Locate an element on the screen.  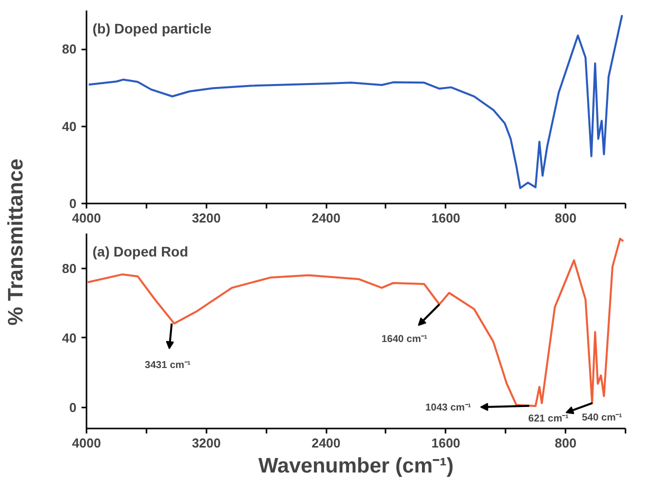
annotation: 3431 cm⁻¹ is located at coordinates (168, 366).